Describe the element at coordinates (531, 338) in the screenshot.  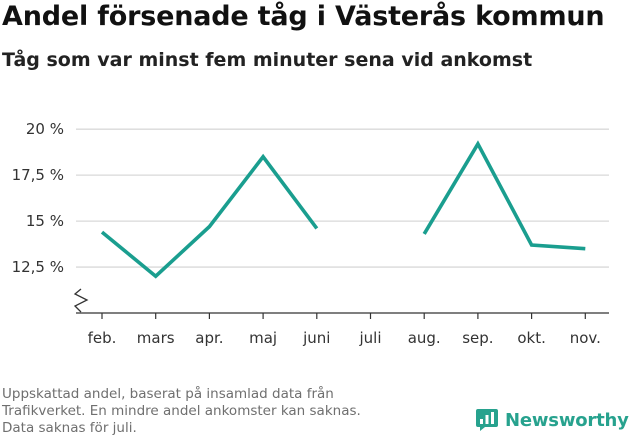
I see `x-tick-label: okt.` at that location.